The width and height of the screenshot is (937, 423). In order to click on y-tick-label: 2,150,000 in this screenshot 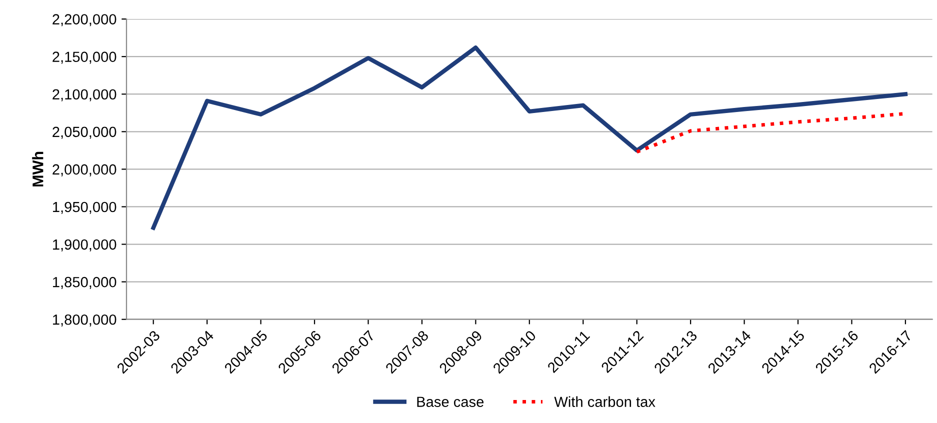, I will do `click(84, 58)`.